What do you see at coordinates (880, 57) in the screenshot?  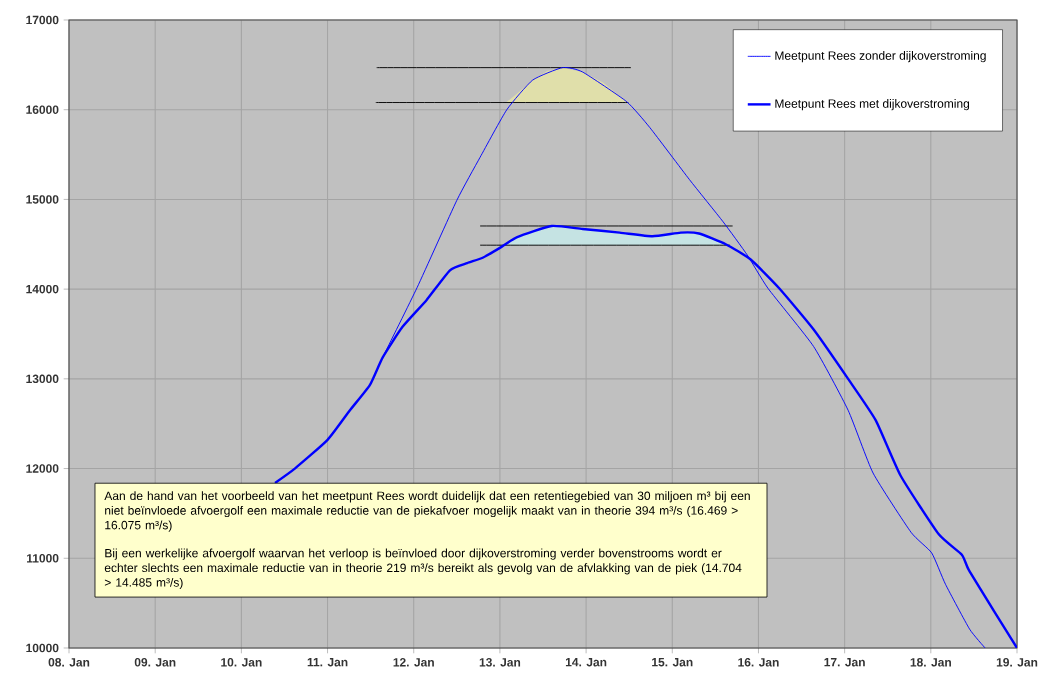 I see `legend-label: Meetpunt Rees zonder dijkoverstroming` at bounding box center [880, 57].